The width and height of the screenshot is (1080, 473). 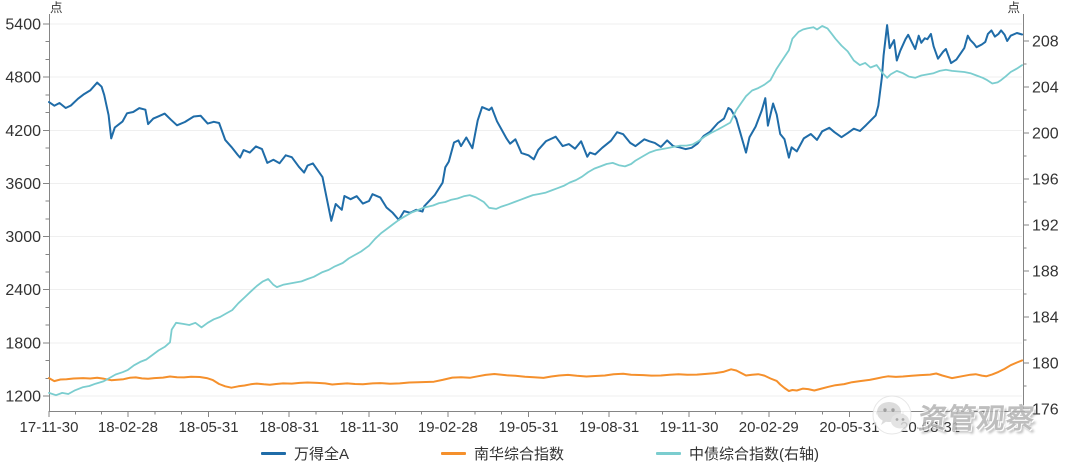 What do you see at coordinates (209, 427) in the screenshot?
I see `x-tick-label: 18-05-31` at bounding box center [209, 427].